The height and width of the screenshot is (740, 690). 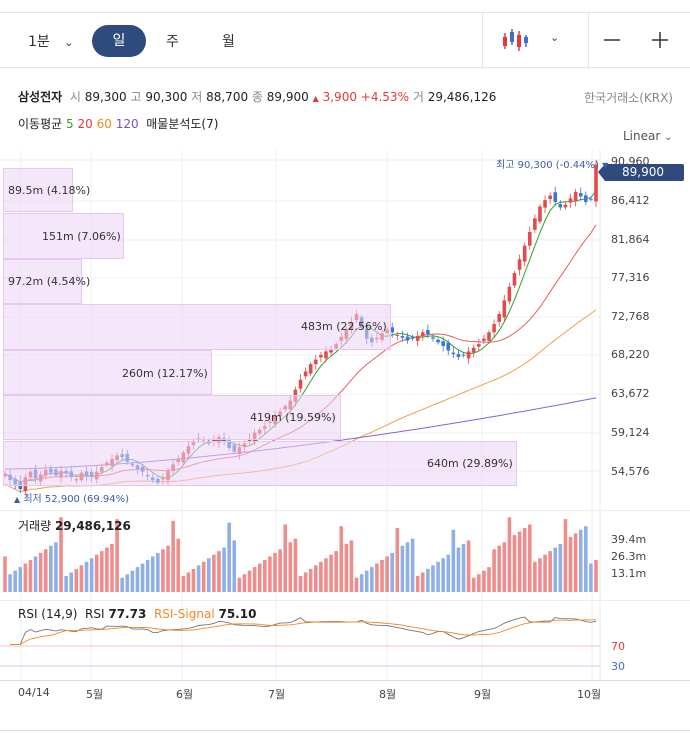 I want to click on interval-dropdown: 1분 ⌄, so click(x=50, y=41).